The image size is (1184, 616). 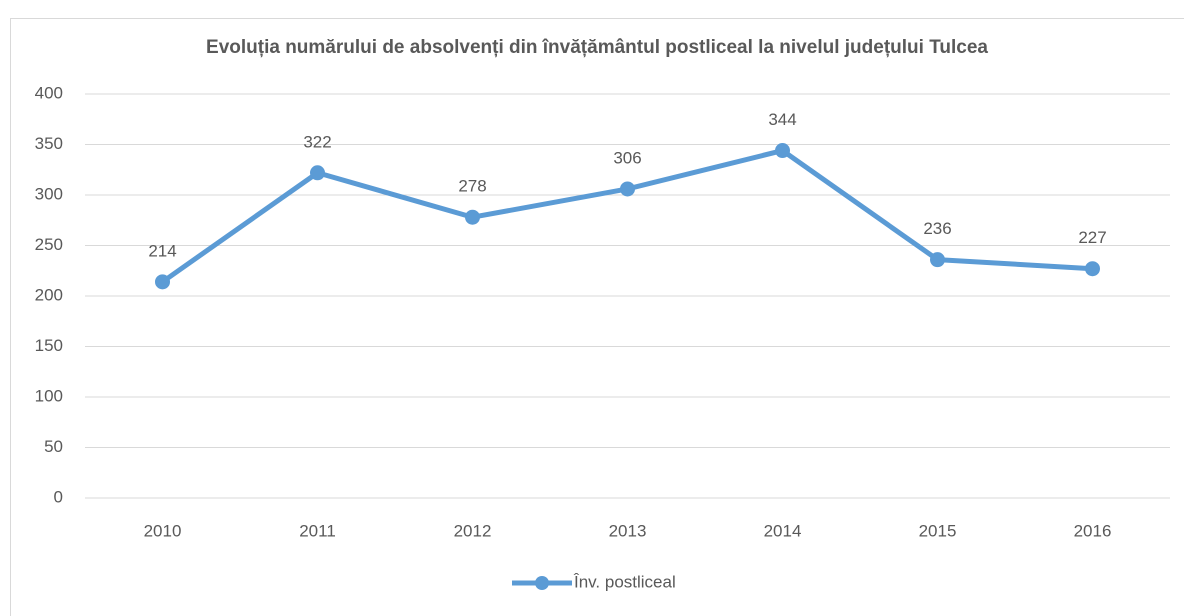 I want to click on data-label: 344, so click(x=782, y=119).